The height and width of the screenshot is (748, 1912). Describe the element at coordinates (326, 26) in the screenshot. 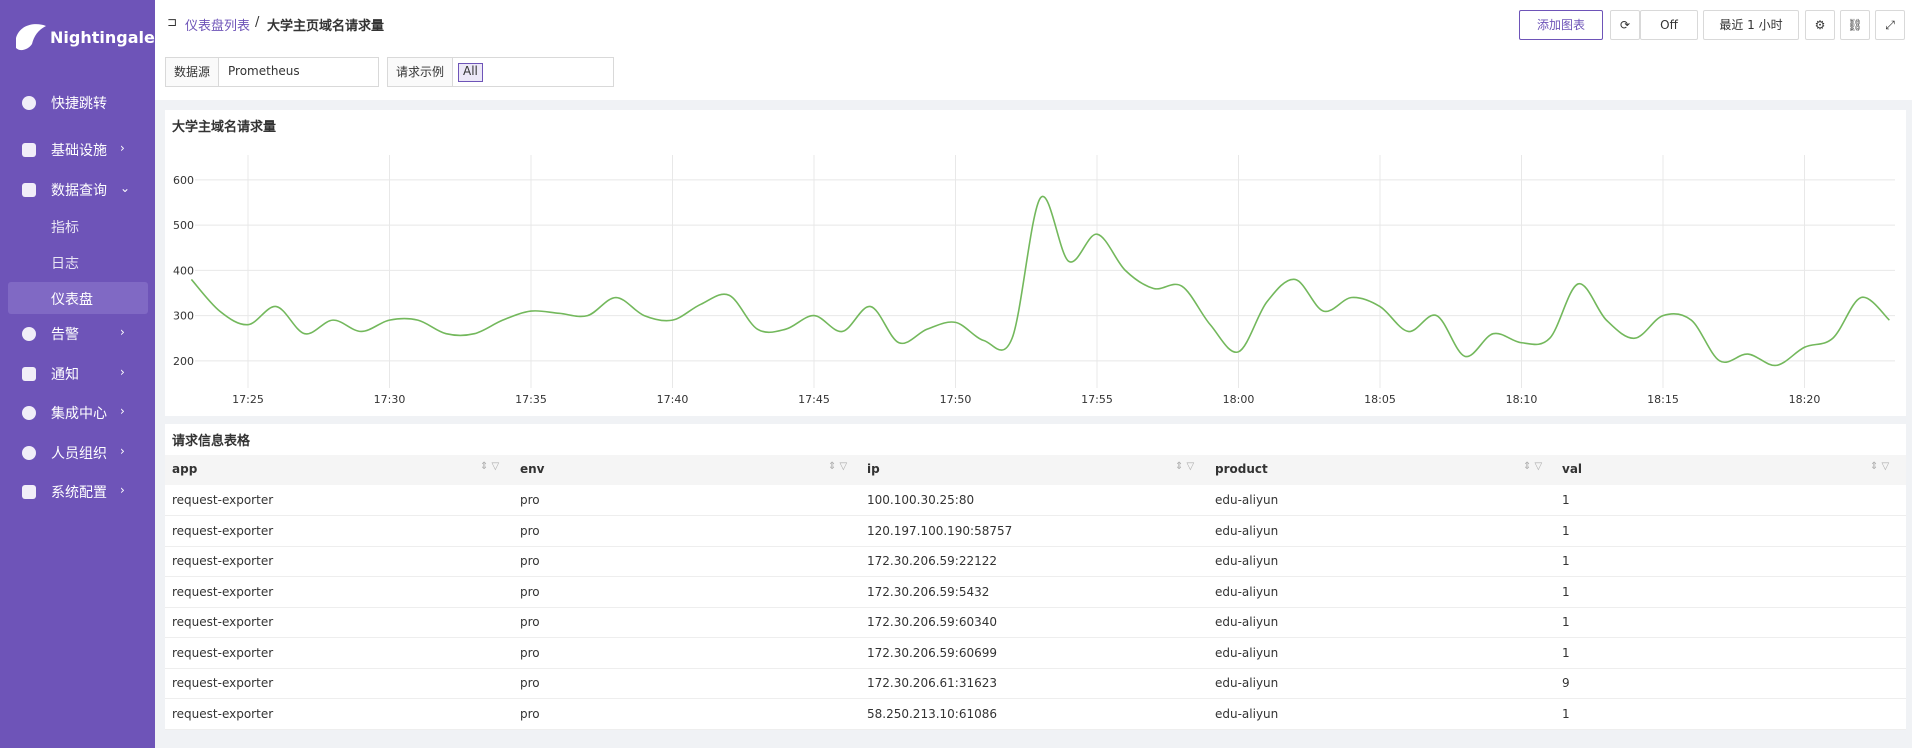

I see `breadcrumb-current: 大学主页域名请求量` at that location.